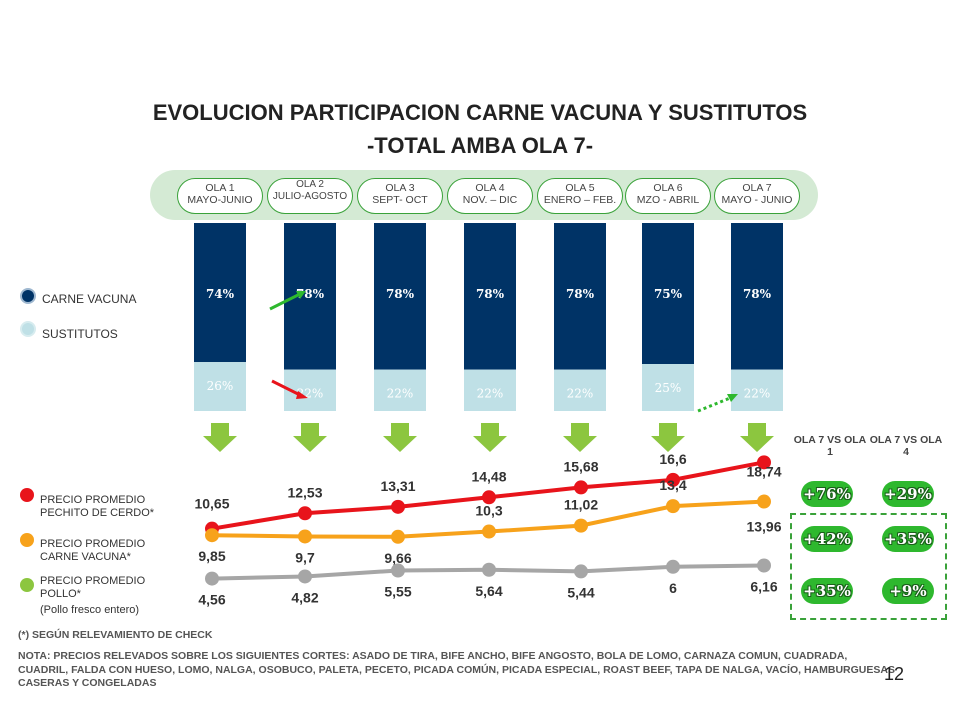  I want to click on bar-label-beef: 74%, so click(220, 294).